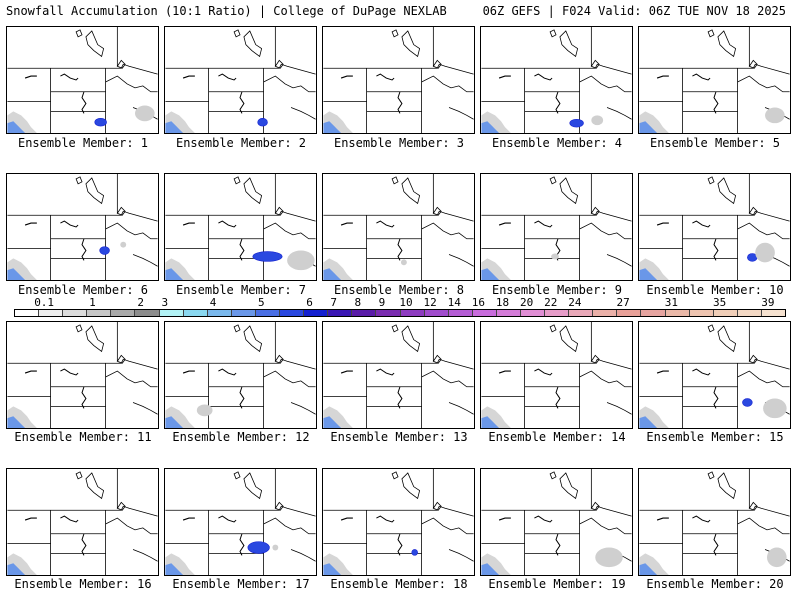 This screenshot has height=600, width=800. I want to click on member-label: Ensemble Member: 13, so click(399, 437).